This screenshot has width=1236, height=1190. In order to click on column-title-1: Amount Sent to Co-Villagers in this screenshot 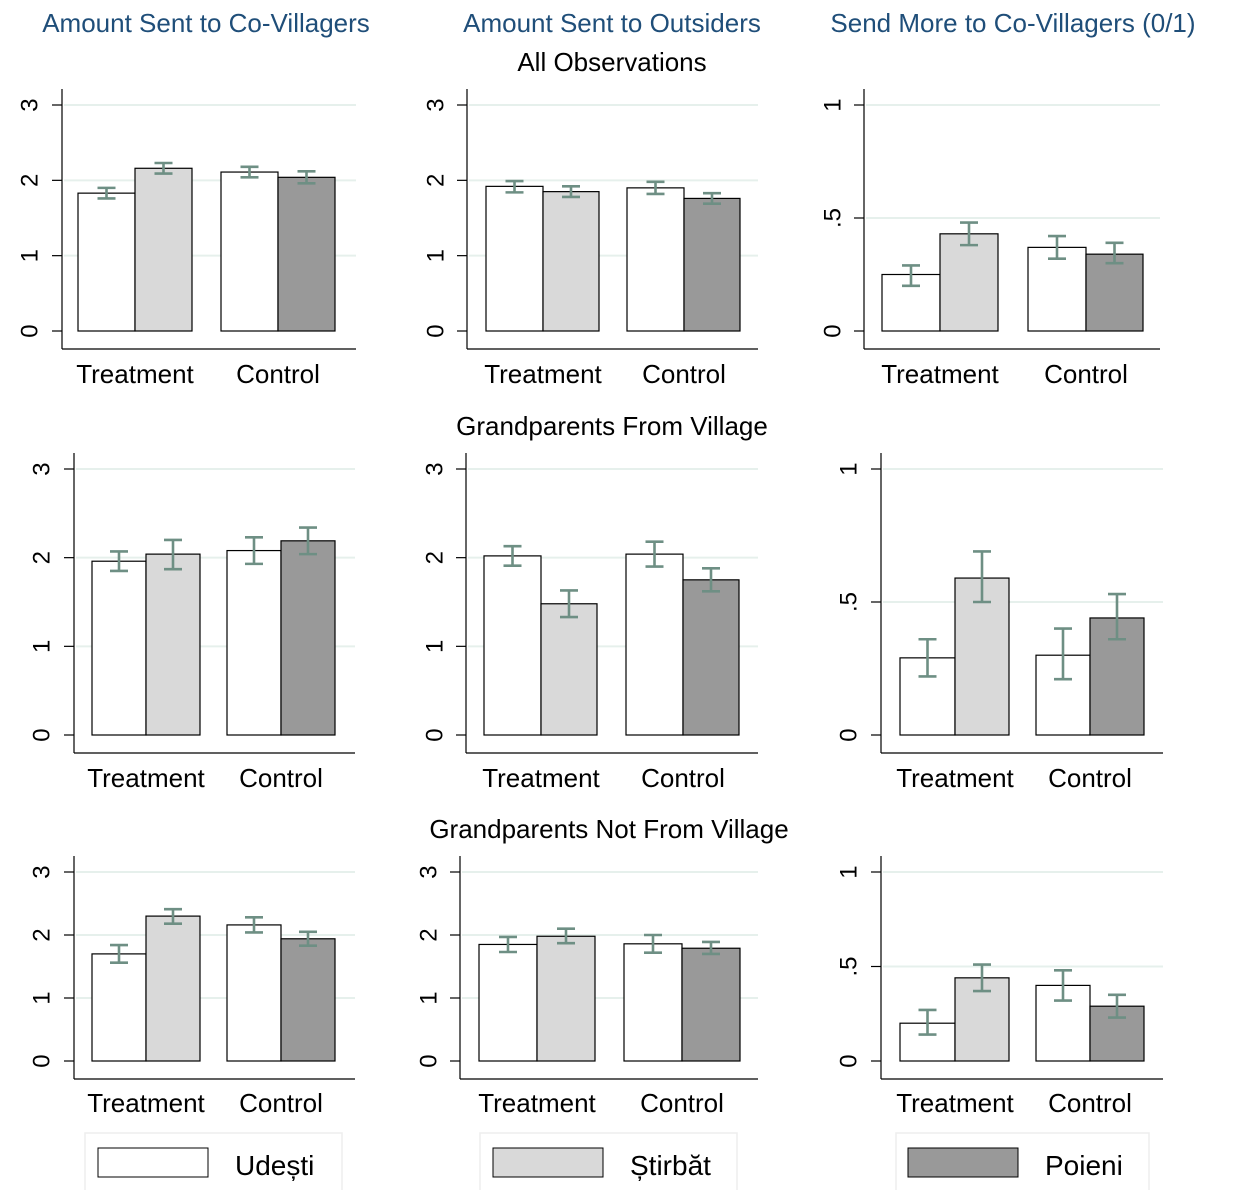, I will do `click(206, 23)`.